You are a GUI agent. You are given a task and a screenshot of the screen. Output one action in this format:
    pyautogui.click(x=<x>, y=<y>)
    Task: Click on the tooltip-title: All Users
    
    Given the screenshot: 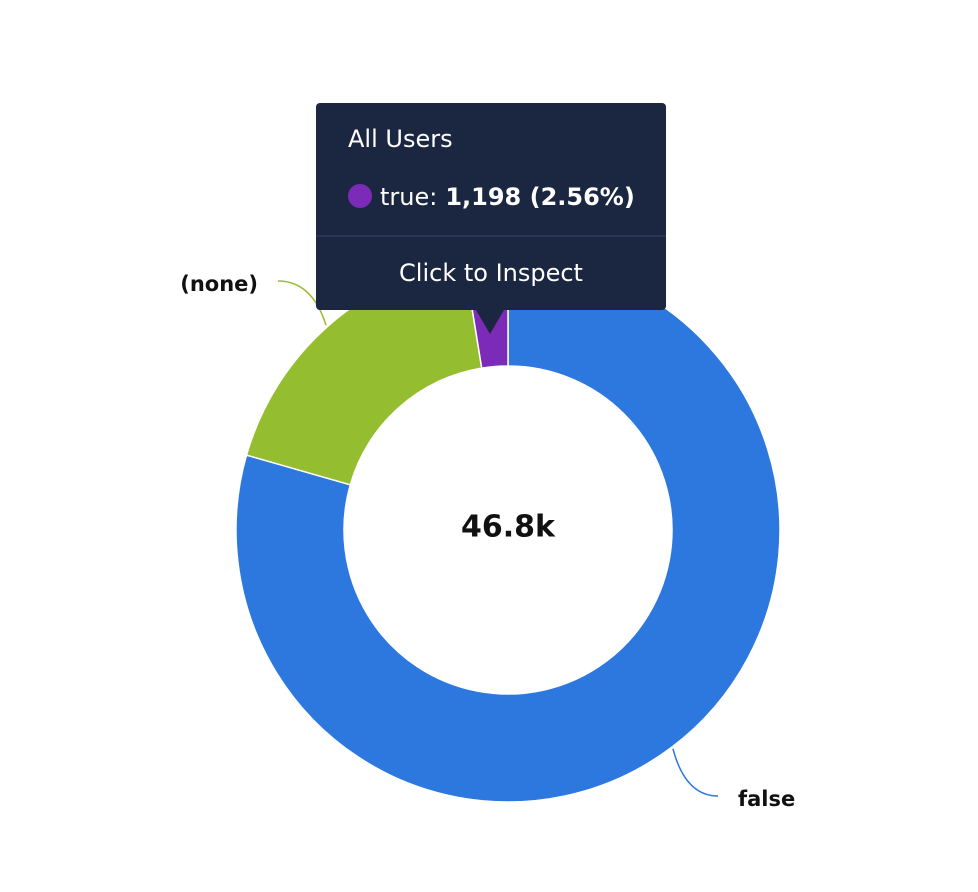 What is the action you would take?
    pyautogui.click(x=400, y=139)
    